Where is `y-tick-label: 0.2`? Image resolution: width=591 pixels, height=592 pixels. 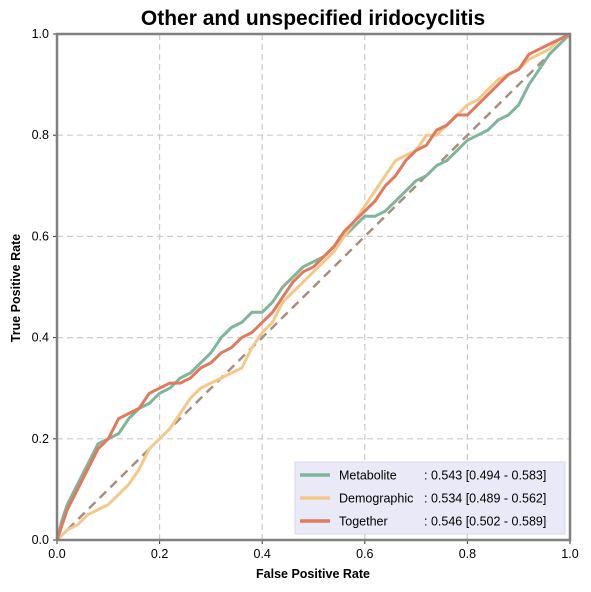
y-tick-label: 0.2 is located at coordinates (40, 439).